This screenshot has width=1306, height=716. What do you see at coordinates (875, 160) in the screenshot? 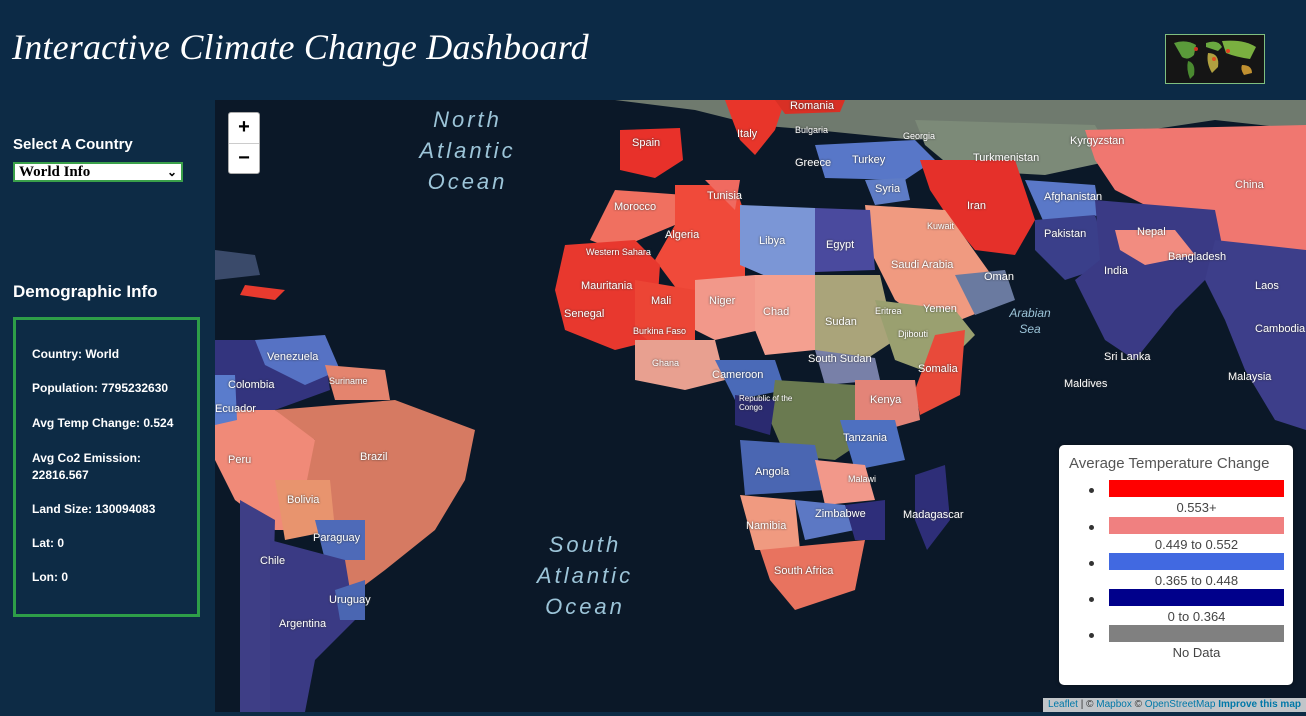
I see `country-turkey` at bounding box center [875, 160].